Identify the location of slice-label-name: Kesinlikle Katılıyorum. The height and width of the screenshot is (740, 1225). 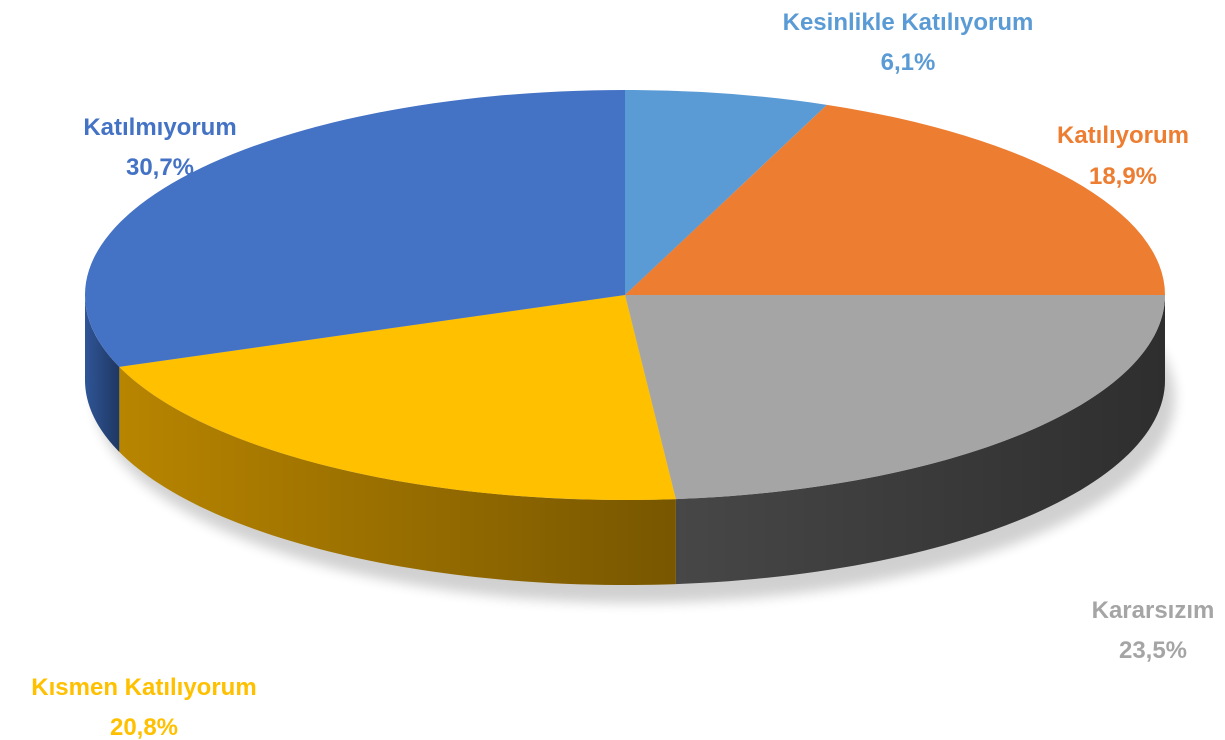
(908, 22).